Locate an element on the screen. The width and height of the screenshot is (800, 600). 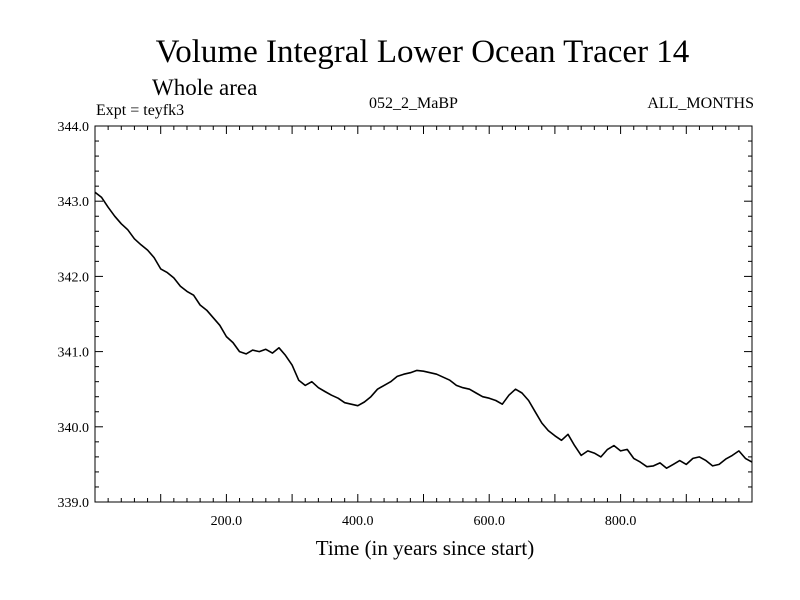
experiment-label: Expt = teyfk3 is located at coordinates (140, 110).